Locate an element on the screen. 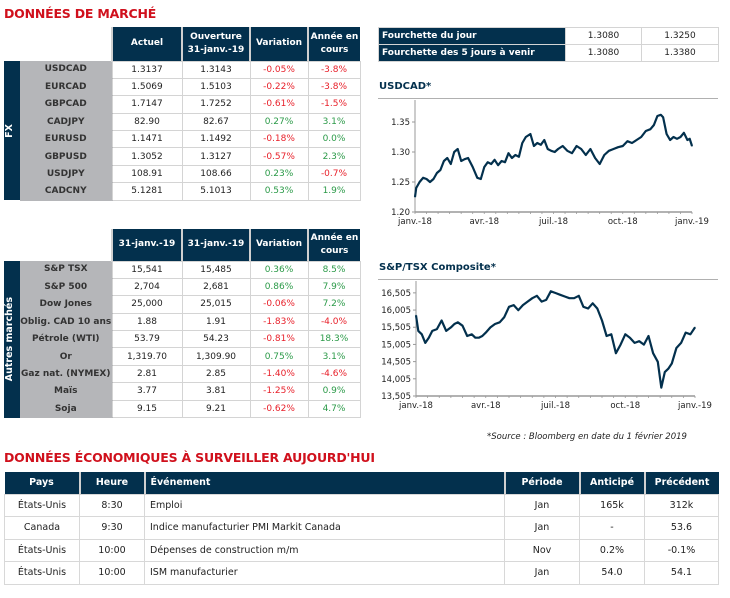 Image resolution: width=730 pixels, height=598 pixels. fx-header-change: Variation is located at coordinates (278, 44).